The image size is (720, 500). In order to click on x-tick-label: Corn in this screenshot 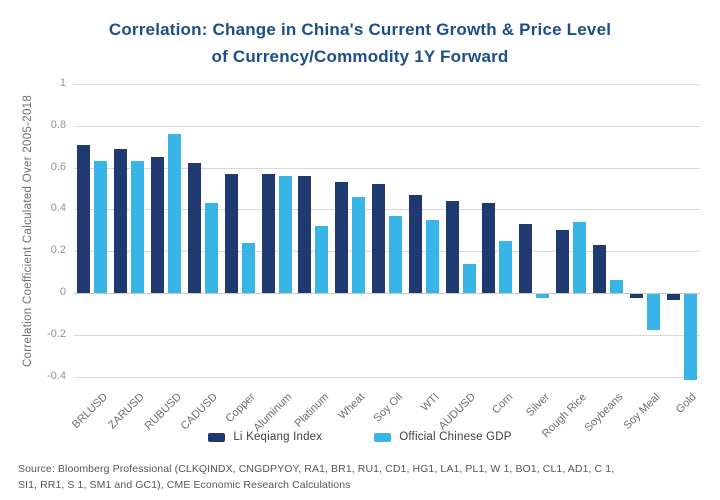, I will do `click(502, 404)`.